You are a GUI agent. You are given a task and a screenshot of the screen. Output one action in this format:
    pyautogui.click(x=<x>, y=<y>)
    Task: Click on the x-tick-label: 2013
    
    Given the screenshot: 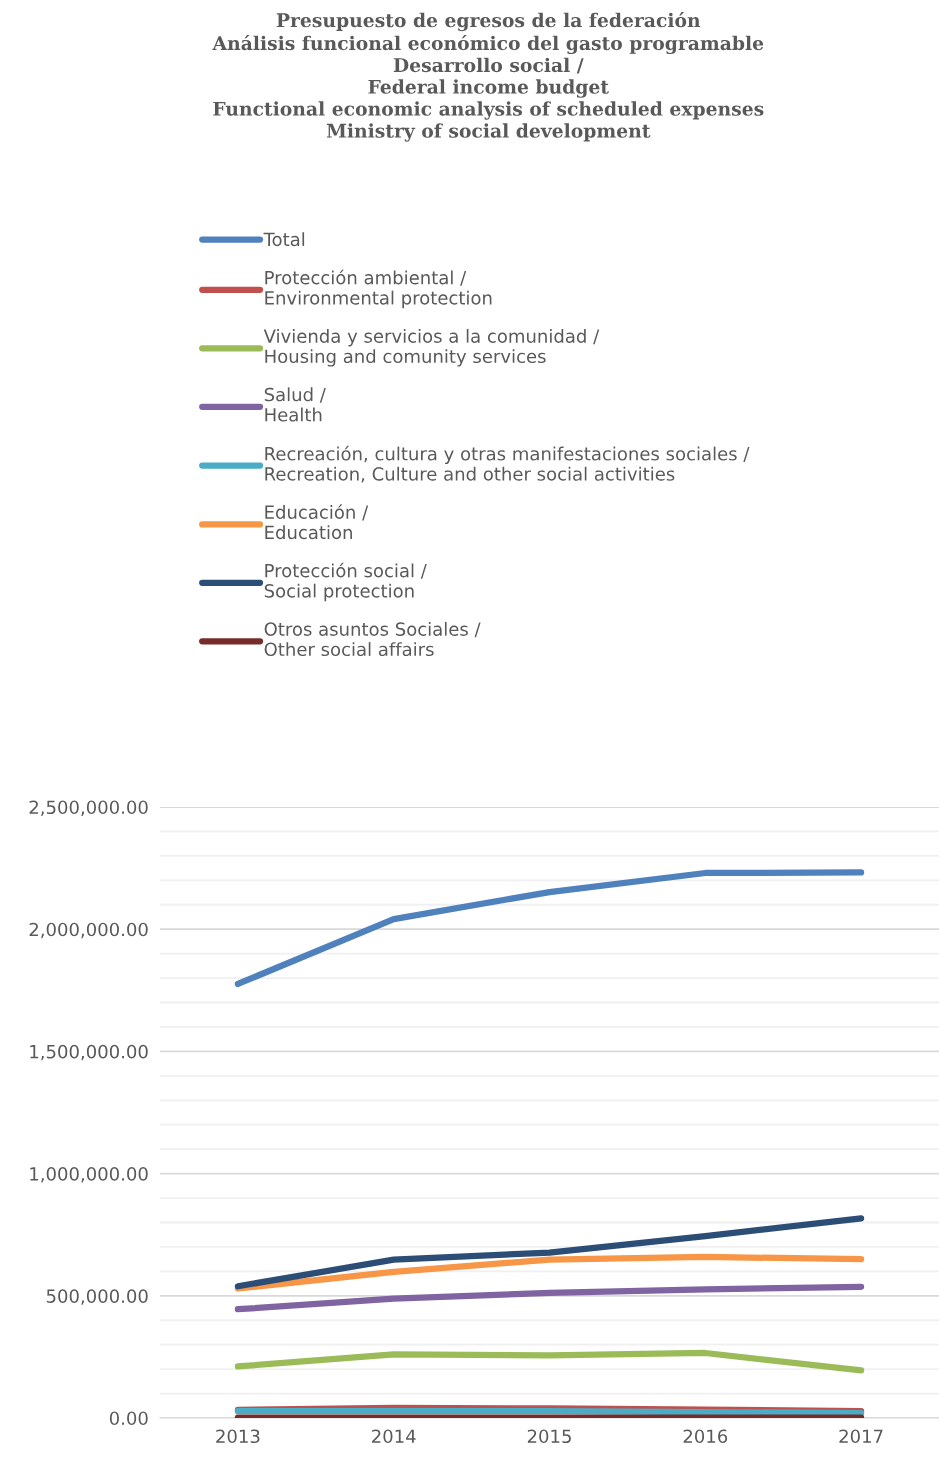 What is the action you would take?
    pyautogui.click(x=238, y=1436)
    